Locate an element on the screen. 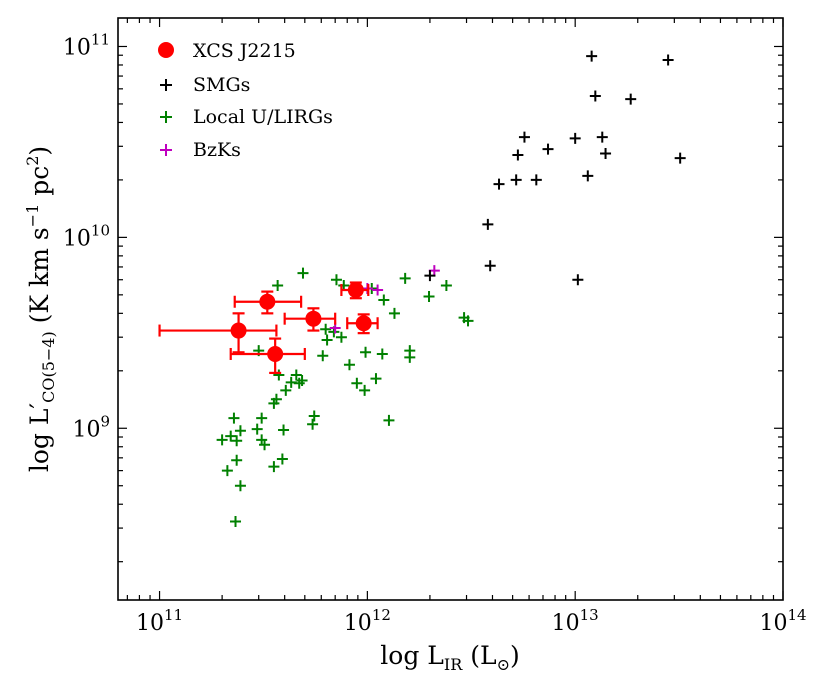 This screenshot has width=830, height=692. series-xcs-j2215 is located at coordinates (268, 328).